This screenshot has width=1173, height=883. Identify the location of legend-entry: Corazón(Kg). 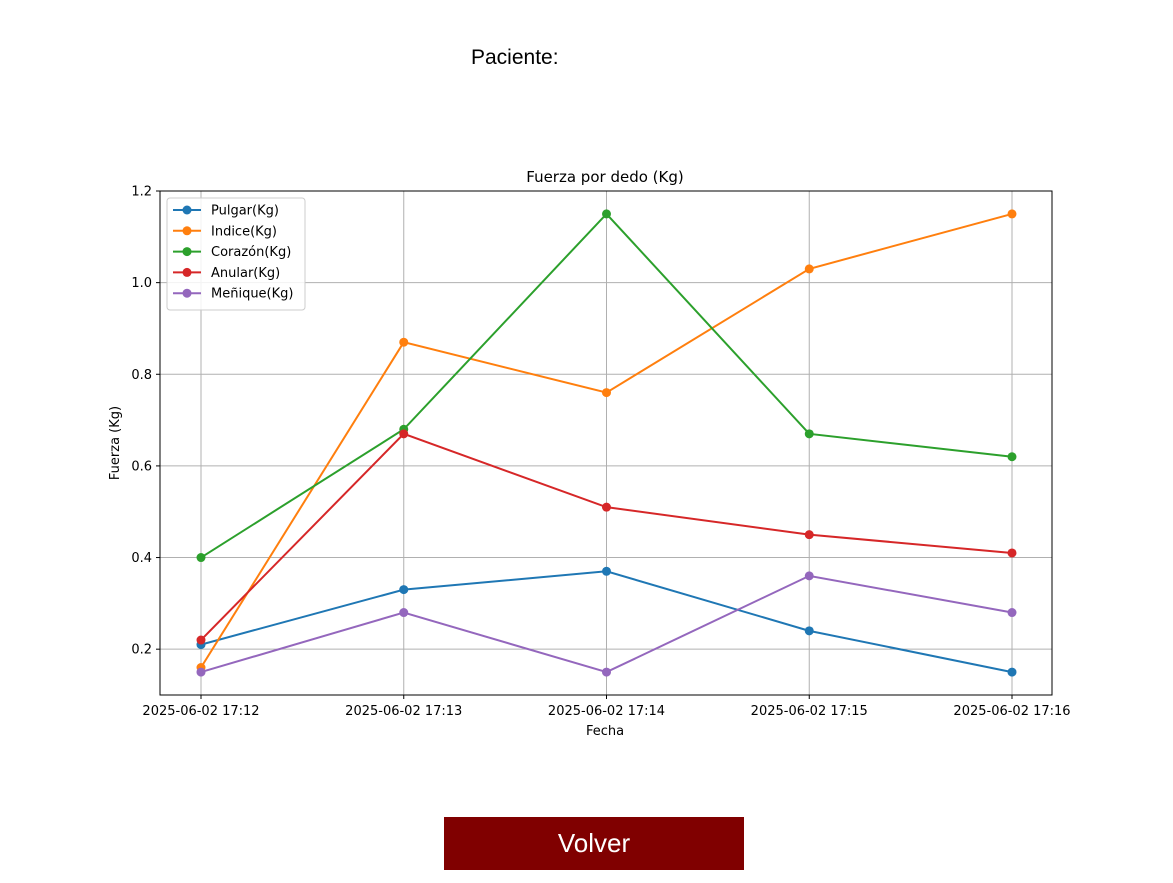
(251, 252).